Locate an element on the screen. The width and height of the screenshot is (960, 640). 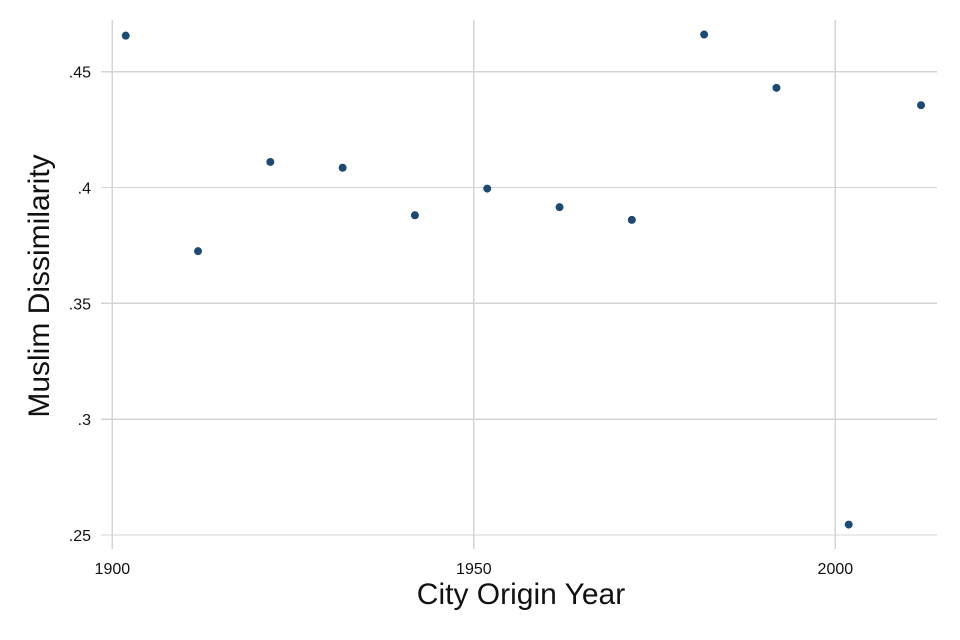
x-tick-label: 2000 is located at coordinates (836, 569).